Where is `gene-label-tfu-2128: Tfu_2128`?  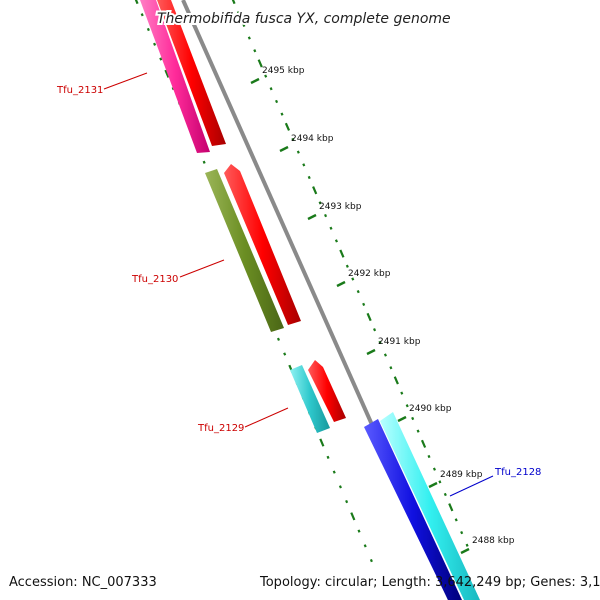
gene-label-tfu-2128: Tfu_2128 is located at coordinates (517, 472).